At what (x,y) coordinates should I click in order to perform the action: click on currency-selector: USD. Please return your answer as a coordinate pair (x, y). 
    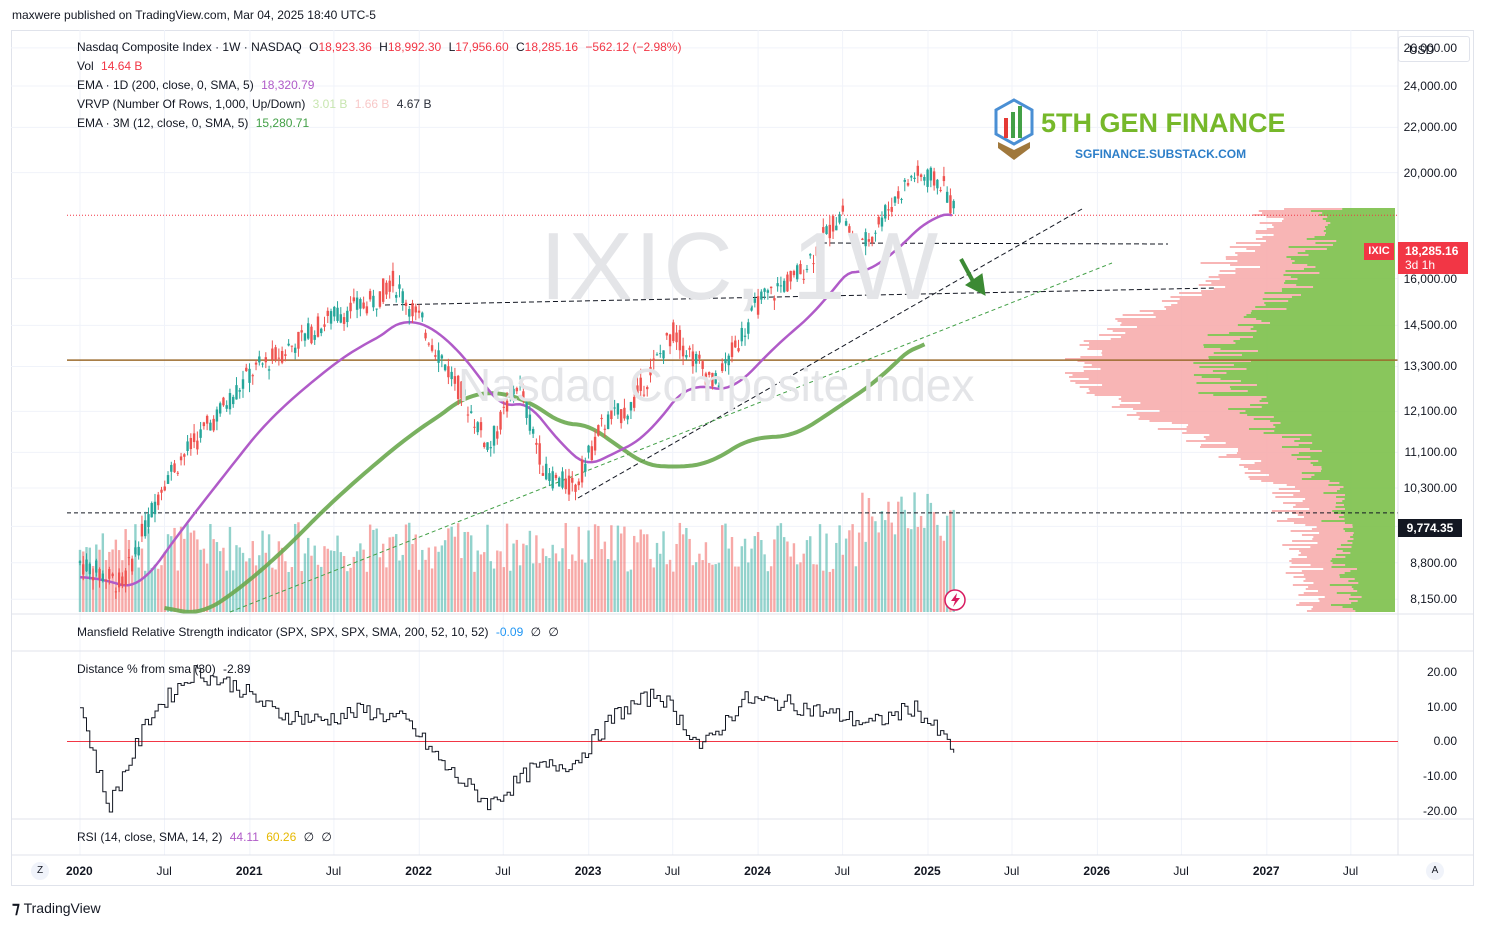
    Looking at the image, I should click on (1434, 49).